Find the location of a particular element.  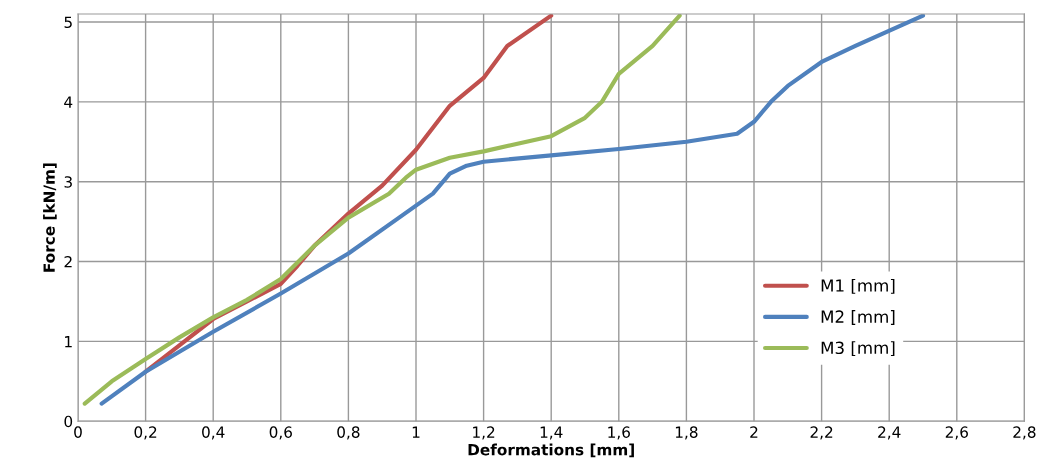

y-tick-label: 1 is located at coordinates (68, 342).